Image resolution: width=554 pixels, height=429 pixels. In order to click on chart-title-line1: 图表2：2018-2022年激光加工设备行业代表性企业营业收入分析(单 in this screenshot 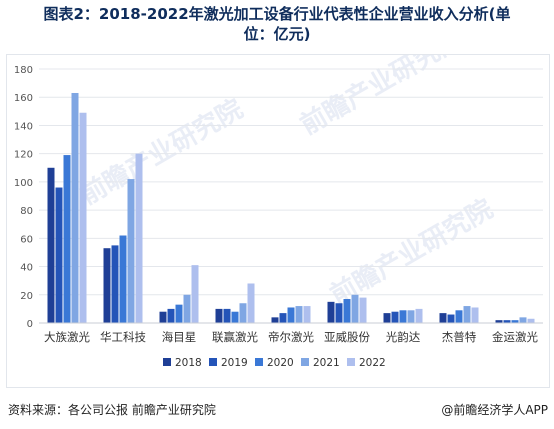, I will do `click(277, 14)`.